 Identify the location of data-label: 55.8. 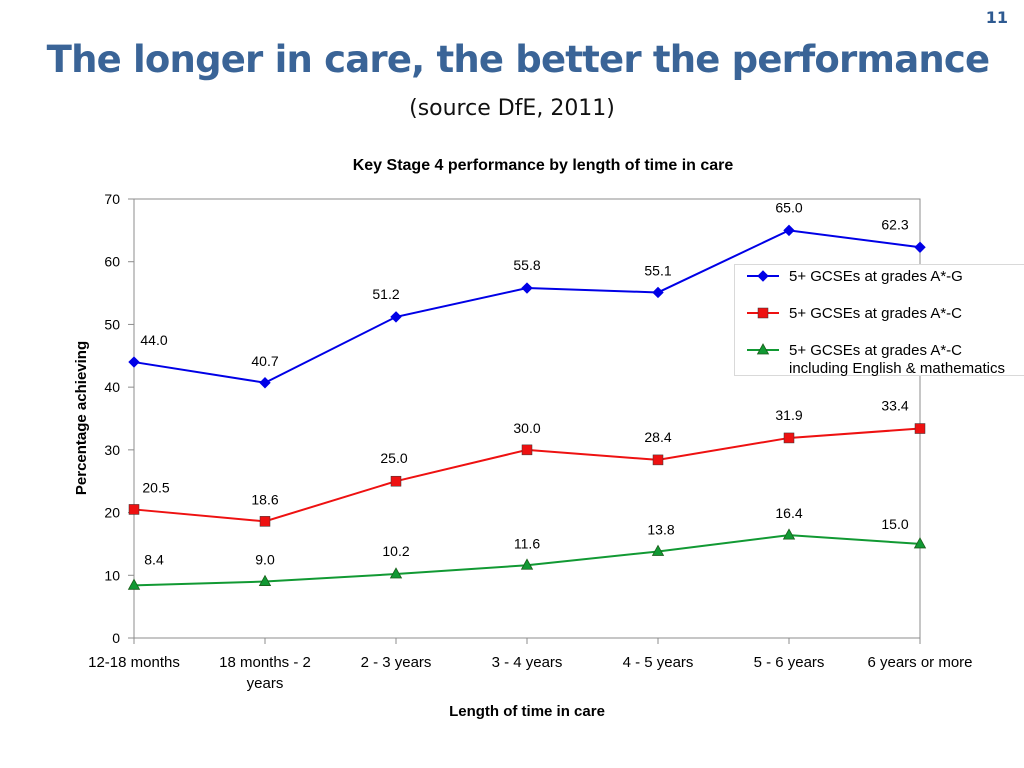
(526, 265).